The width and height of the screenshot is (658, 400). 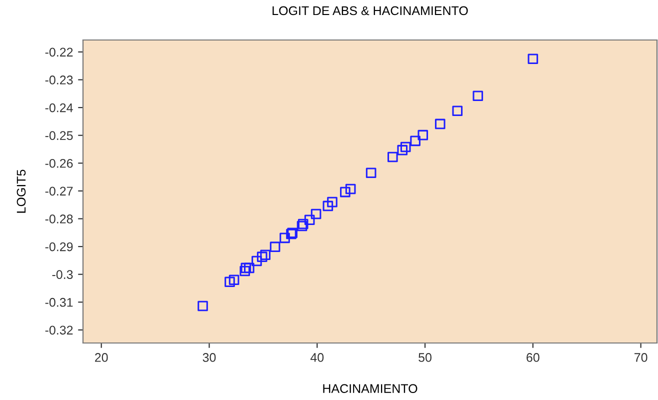 I want to click on y-tick-label: -0.29, so click(x=59, y=247).